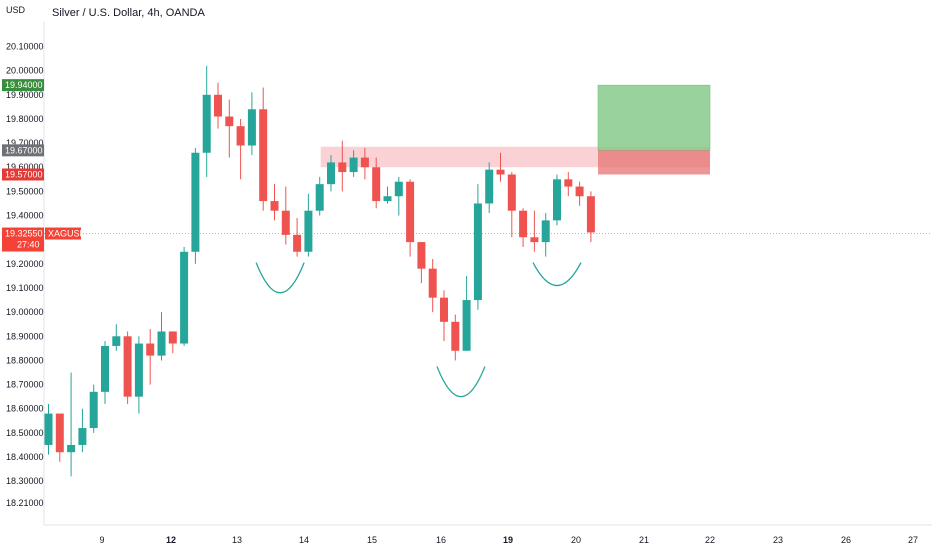 Image resolution: width=932 pixels, height=550 pixels. What do you see at coordinates (25, 167) in the screenshot?
I see `y-tick-label: 19.60000` at bounding box center [25, 167].